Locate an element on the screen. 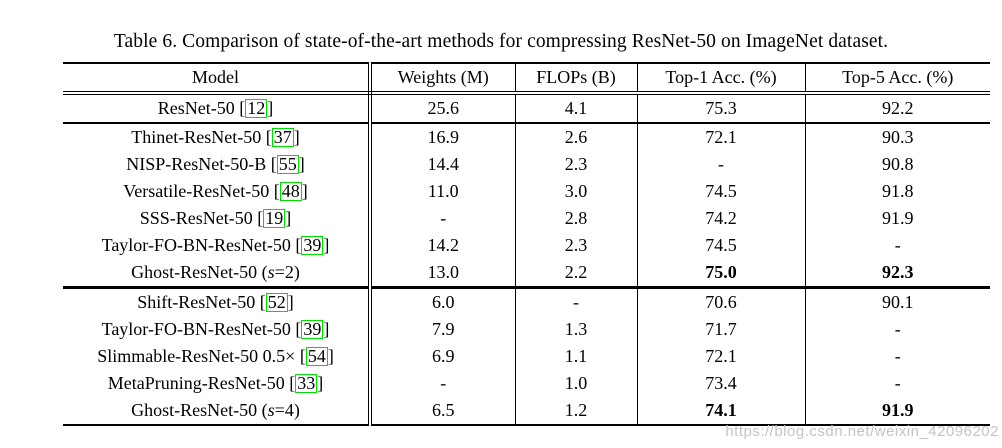 This screenshot has height=448, width=1002. model-name-text: SSS-ResNet-50 is located at coordinates (196, 218).